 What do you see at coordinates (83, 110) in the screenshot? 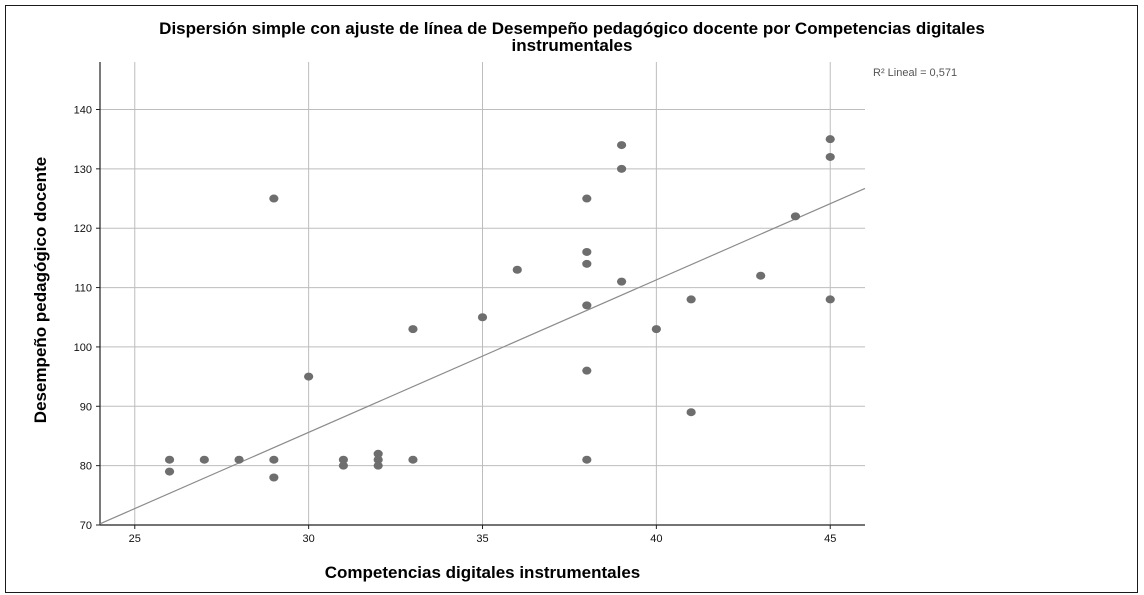
I see `y-tick-label: 140` at bounding box center [83, 110].